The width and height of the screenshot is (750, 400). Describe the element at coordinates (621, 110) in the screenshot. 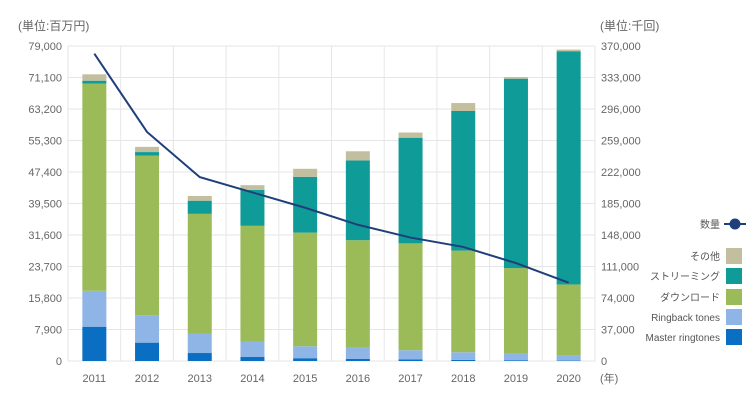

I see `y-right-tick-label: 296,000` at that location.